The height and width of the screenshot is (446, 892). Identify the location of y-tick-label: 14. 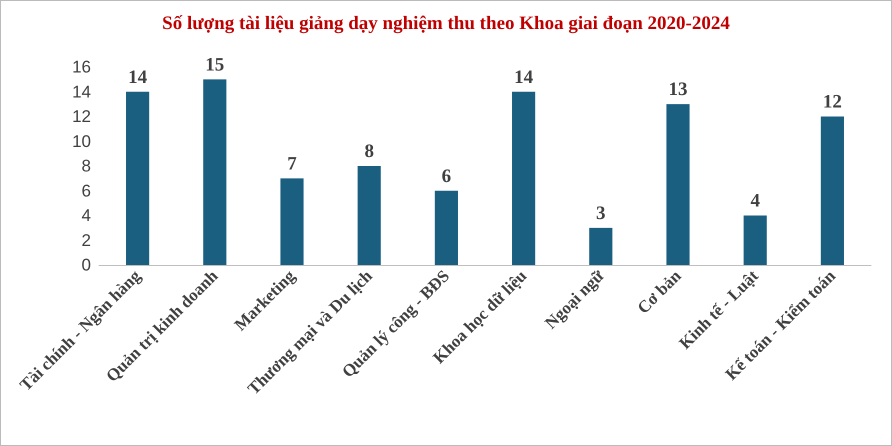
(81, 92).